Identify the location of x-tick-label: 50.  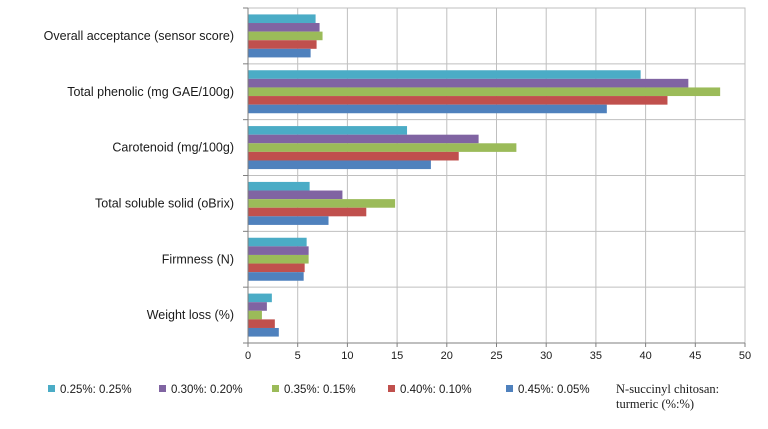
(745, 356).